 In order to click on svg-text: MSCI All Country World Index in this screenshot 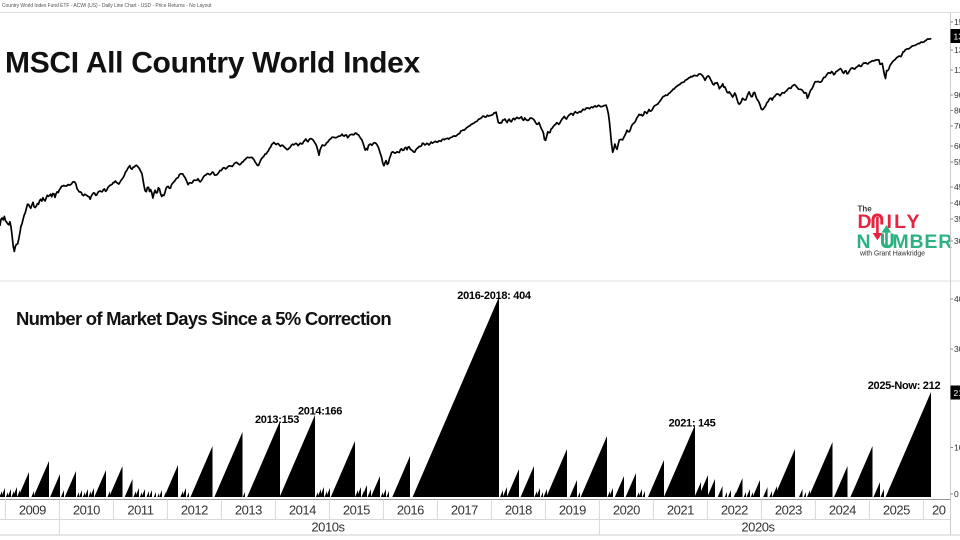, I will do `click(213, 63)`.